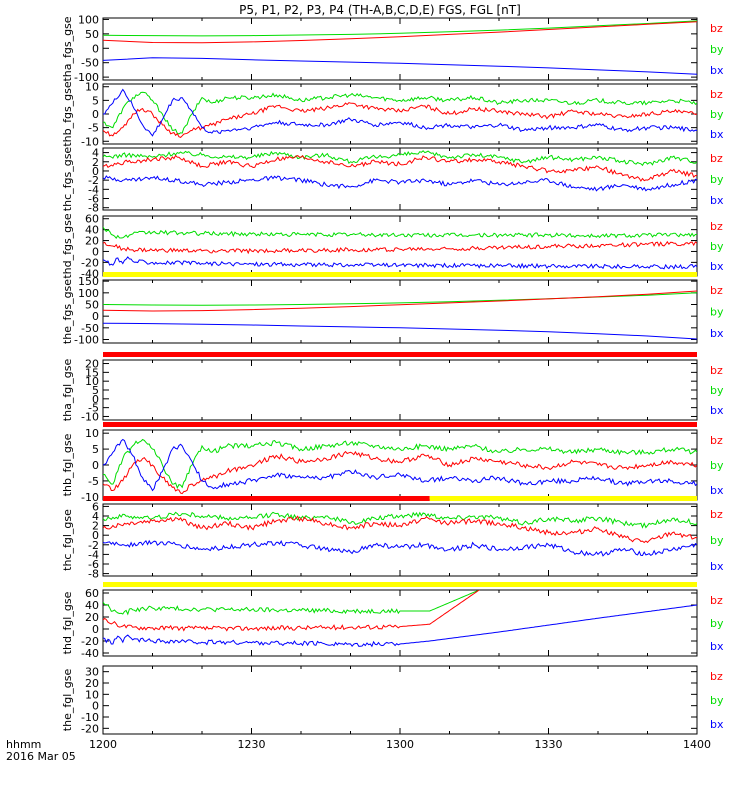  I want to click on y-axis-label: thc_fgs_gse, so click(67, 179).